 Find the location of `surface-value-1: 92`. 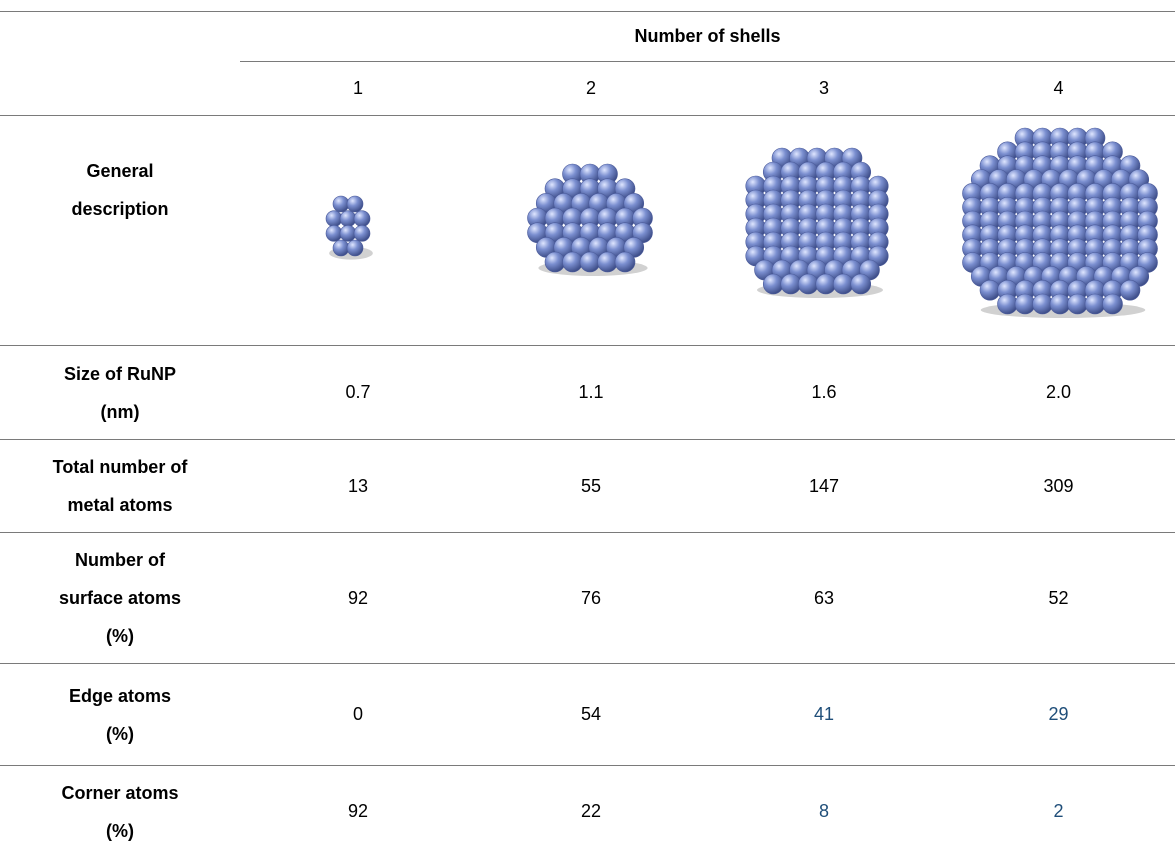

surface-value-1: 92 is located at coordinates (358, 597).